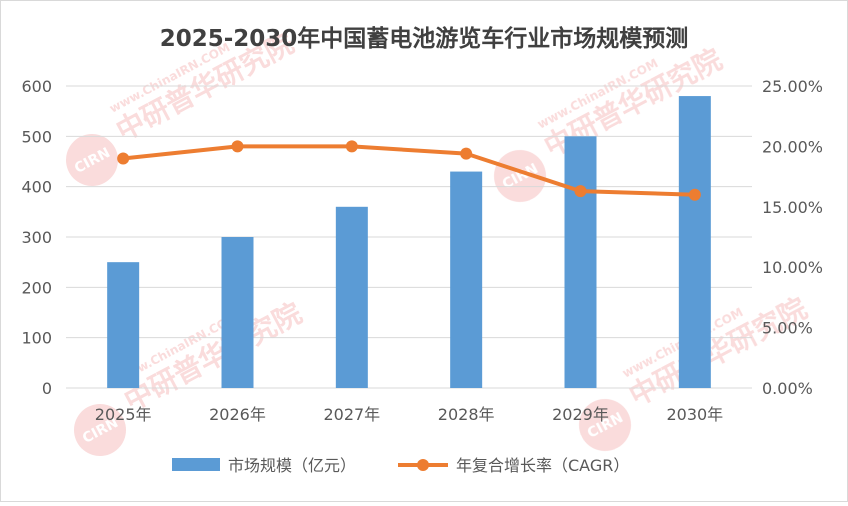 Image resolution: width=848 pixels, height=506 pixels. What do you see at coordinates (123, 414) in the screenshot?
I see `x-tick-label: 2025年` at bounding box center [123, 414].